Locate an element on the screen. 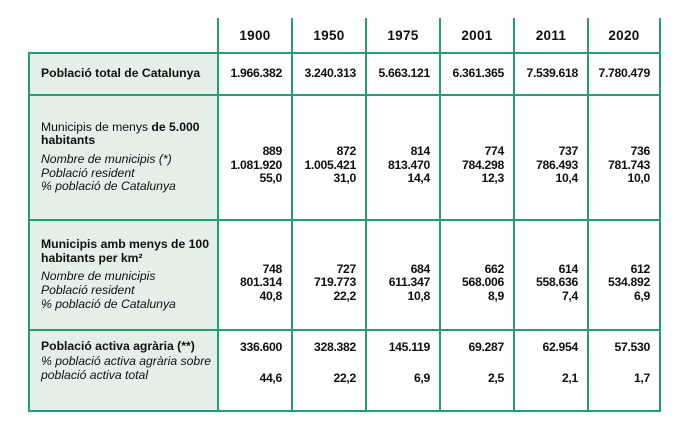  value-municipis: 662 is located at coordinates (494, 268).